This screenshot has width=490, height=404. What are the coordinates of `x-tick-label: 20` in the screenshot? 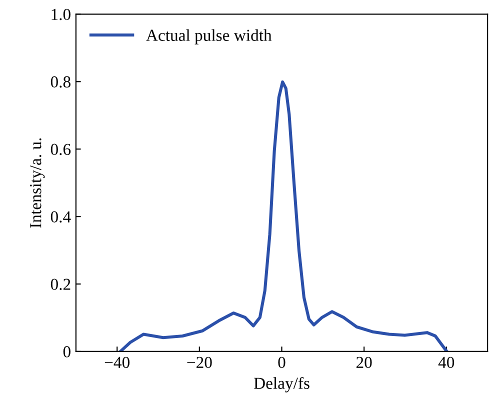 It's located at (364, 362).